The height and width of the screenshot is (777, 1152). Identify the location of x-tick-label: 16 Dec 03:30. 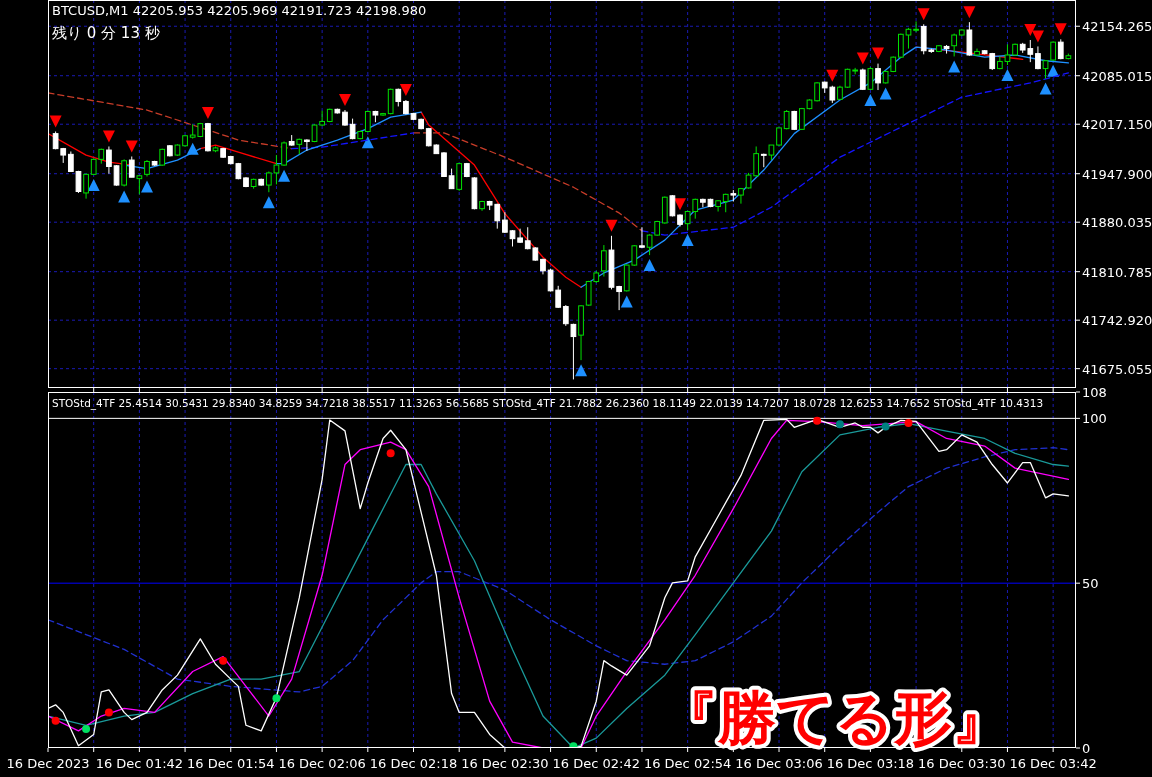
(962, 763).